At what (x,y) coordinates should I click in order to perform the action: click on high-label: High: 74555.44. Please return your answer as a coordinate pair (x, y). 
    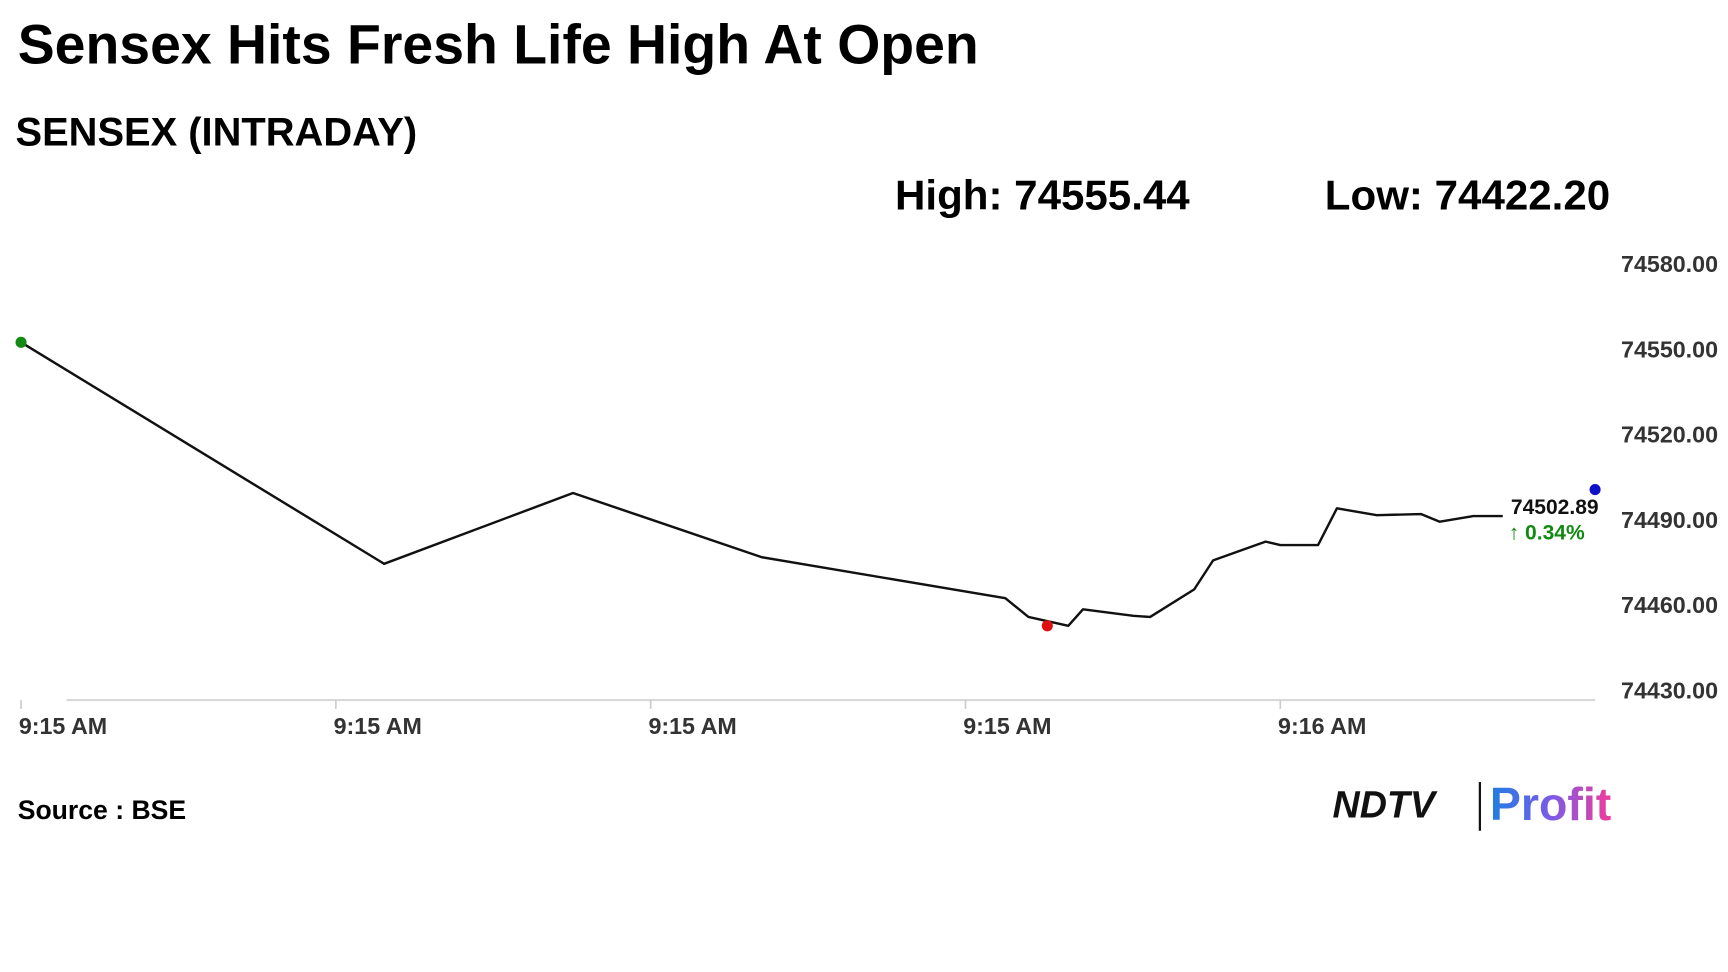
    Looking at the image, I should click on (1042, 194).